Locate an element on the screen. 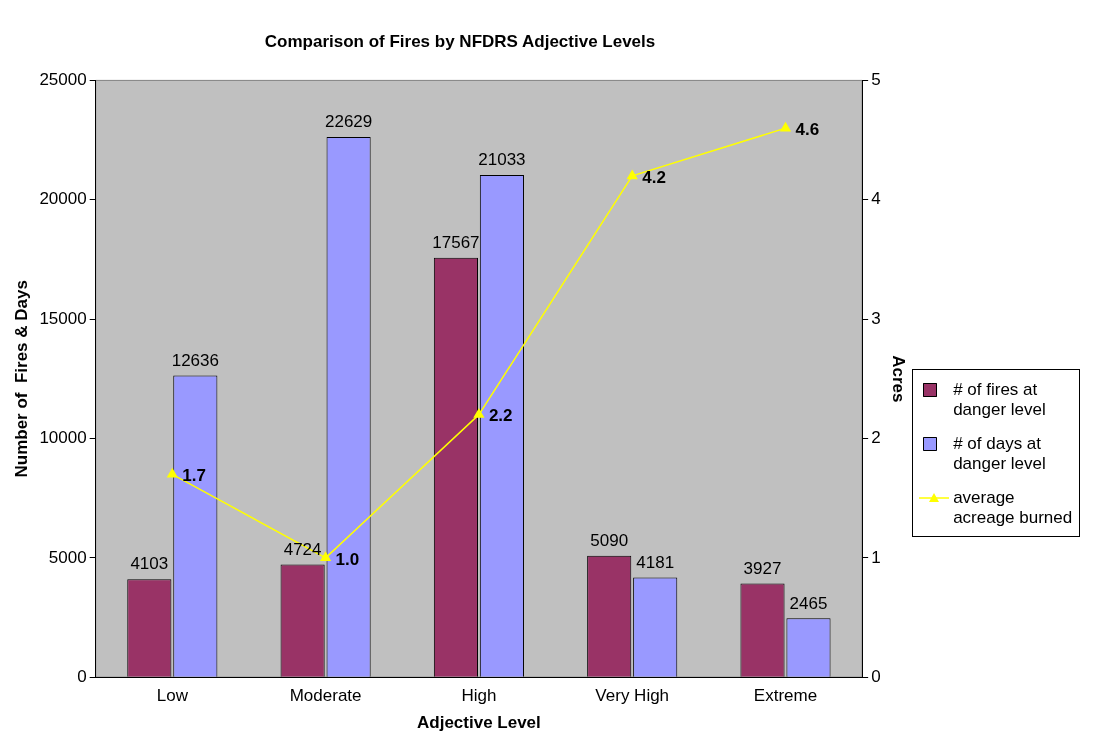 Image resolution: width=1102 pixels, height=744 pixels. y2-axis-title: Acres is located at coordinates (899, 379).